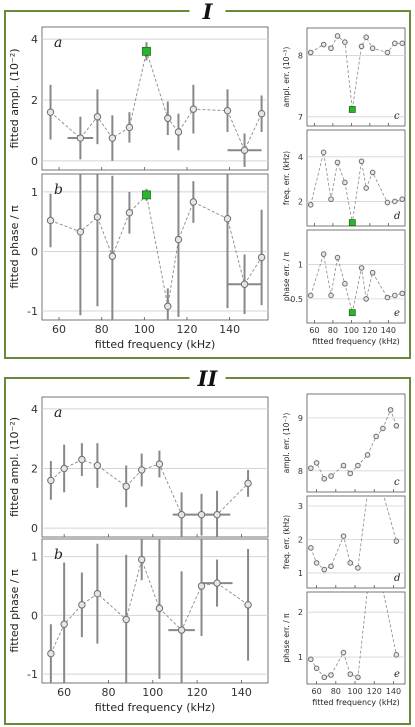 This screenshot has width=415, height=727. Describe the element at coordinates (286, 77) in the screenshot. I see `y-axis-label: ampl. err. (10⁻³)` at that location.